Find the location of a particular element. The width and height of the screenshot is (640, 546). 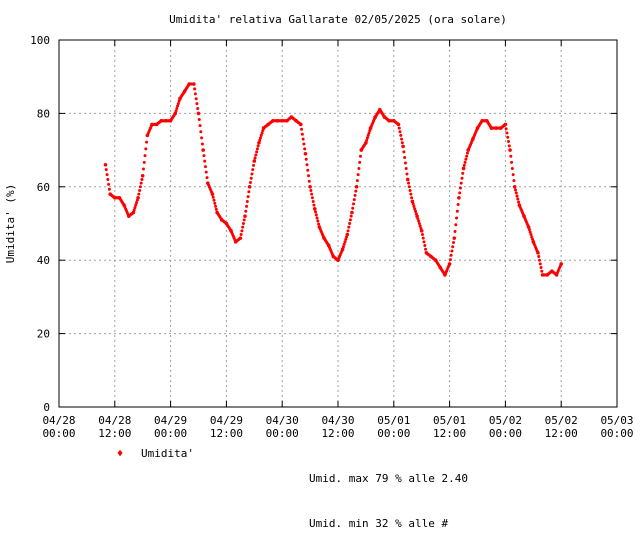

x-tick-label-date: 04/28 is located at coordinates (58, 420).